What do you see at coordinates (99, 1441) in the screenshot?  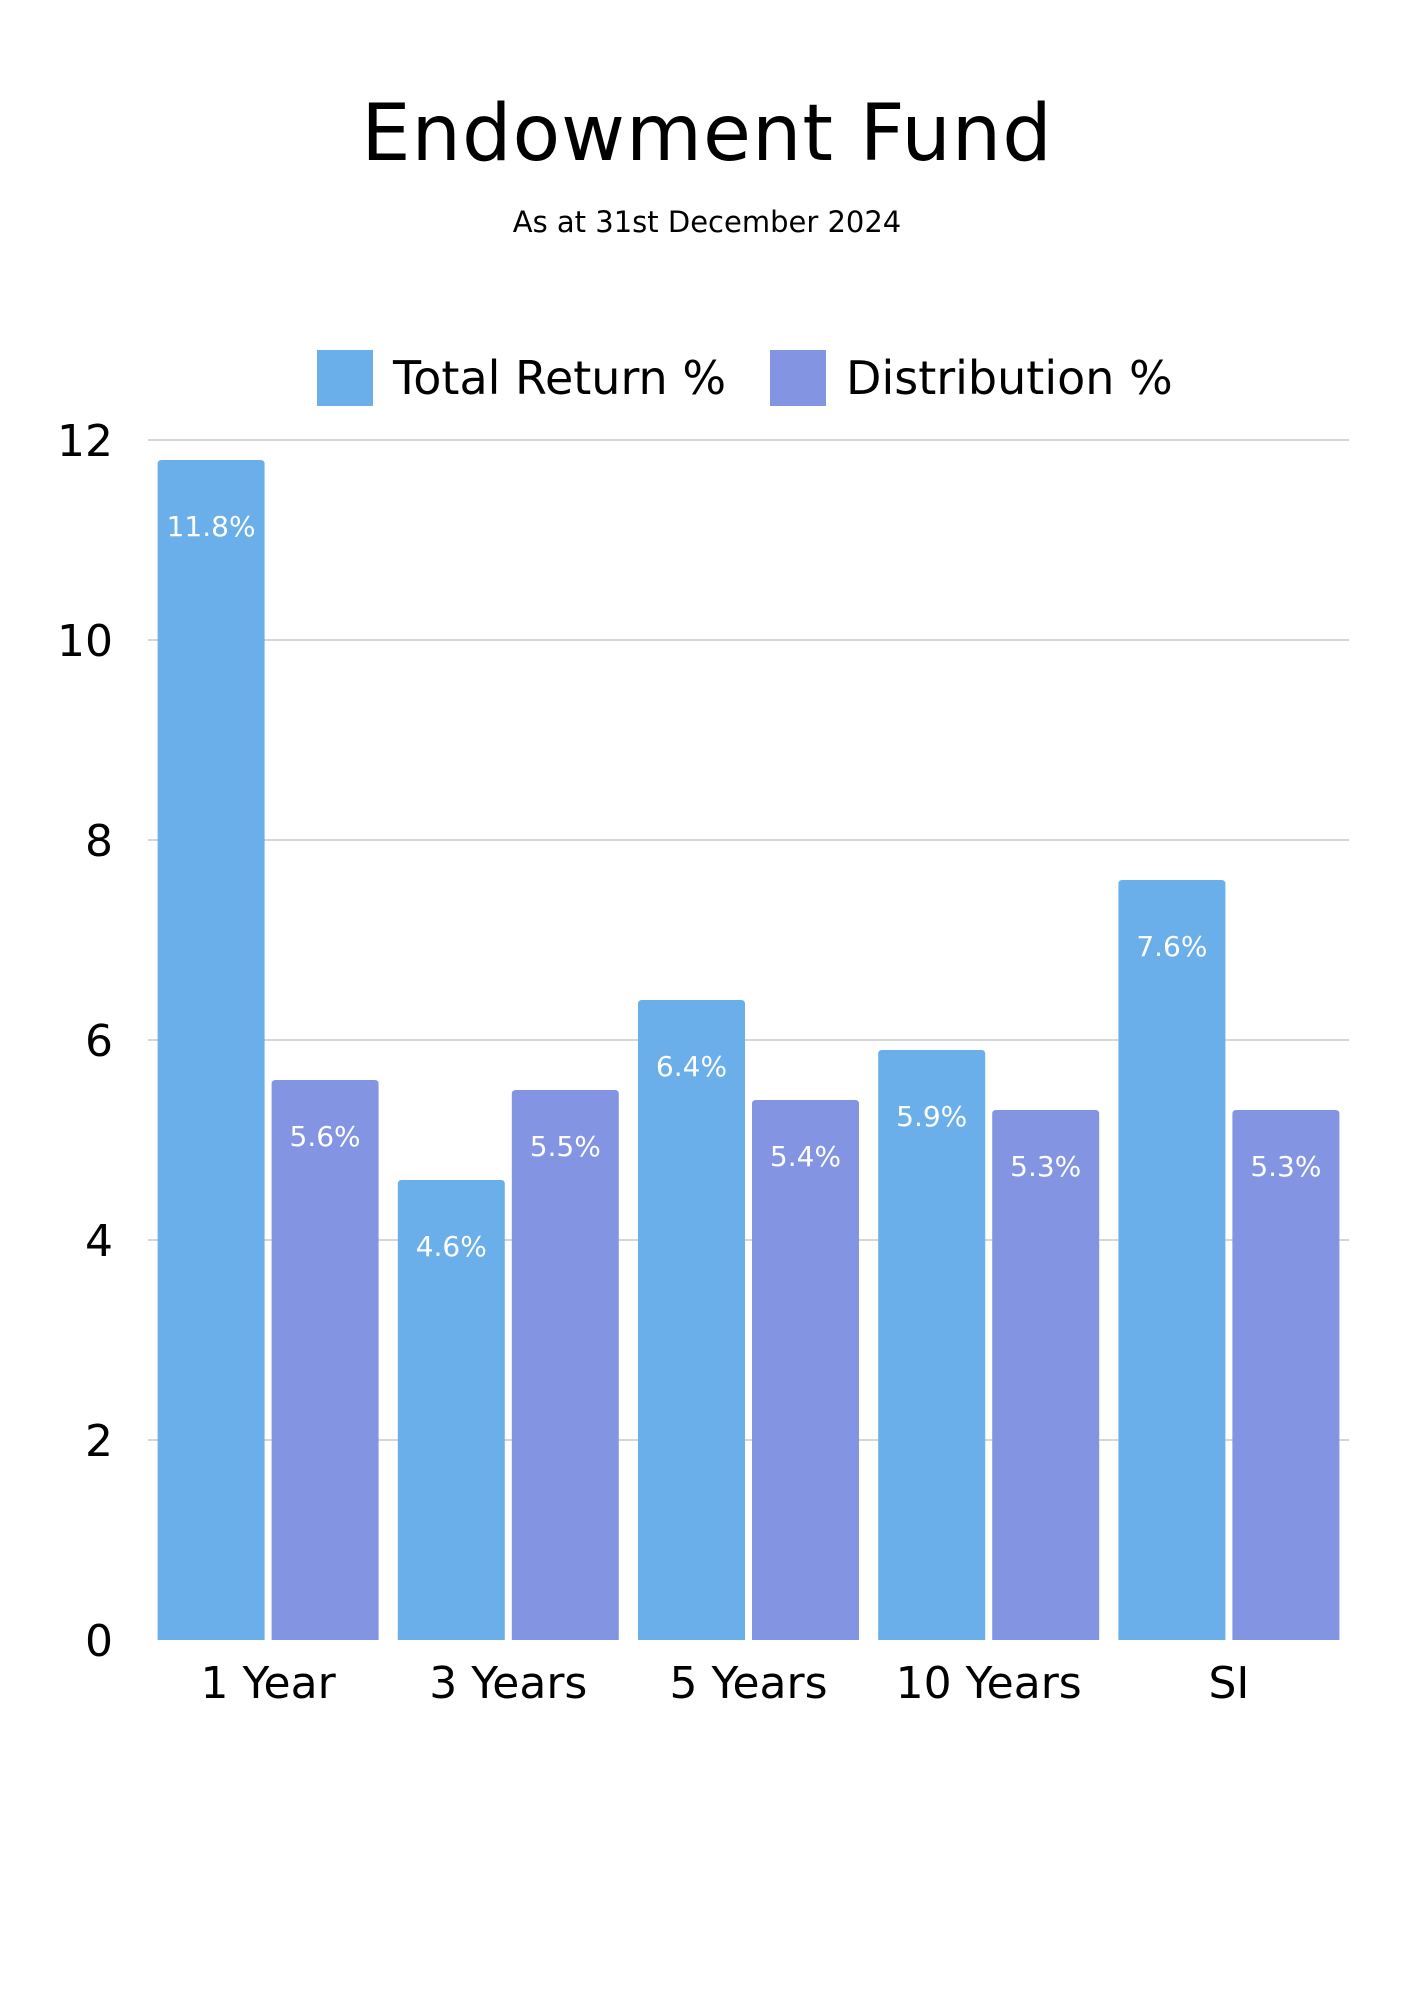 I see `y-tick-label: 2` at bounding box center [99, 1441].